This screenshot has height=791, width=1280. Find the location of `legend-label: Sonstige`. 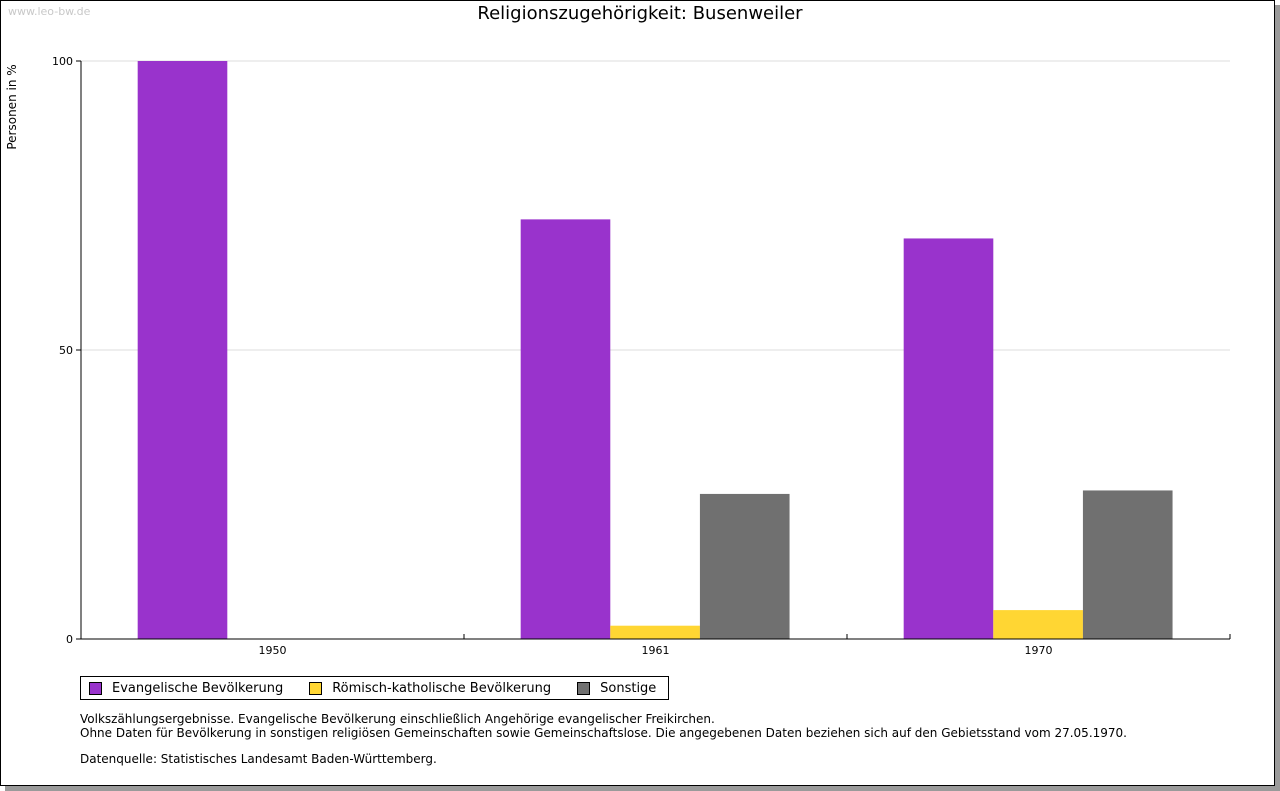

legend-label: Sonstige is located at coordinates (628, 688).